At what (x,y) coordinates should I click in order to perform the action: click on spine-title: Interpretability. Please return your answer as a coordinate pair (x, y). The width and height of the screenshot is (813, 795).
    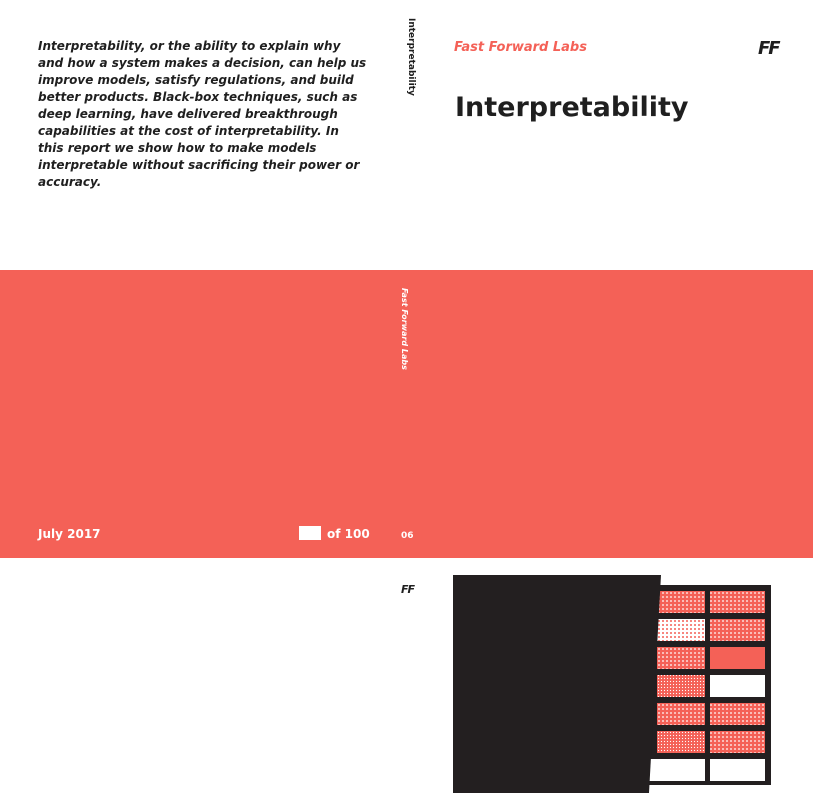
    Looking at the image, I should click on (411, 57).